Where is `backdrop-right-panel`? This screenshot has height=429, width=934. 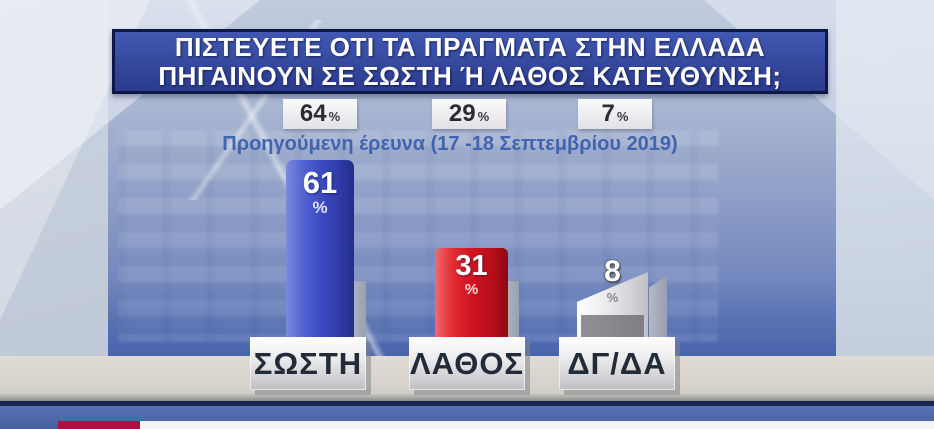 backdrop-right-panel is located at coordinates (885, 180).